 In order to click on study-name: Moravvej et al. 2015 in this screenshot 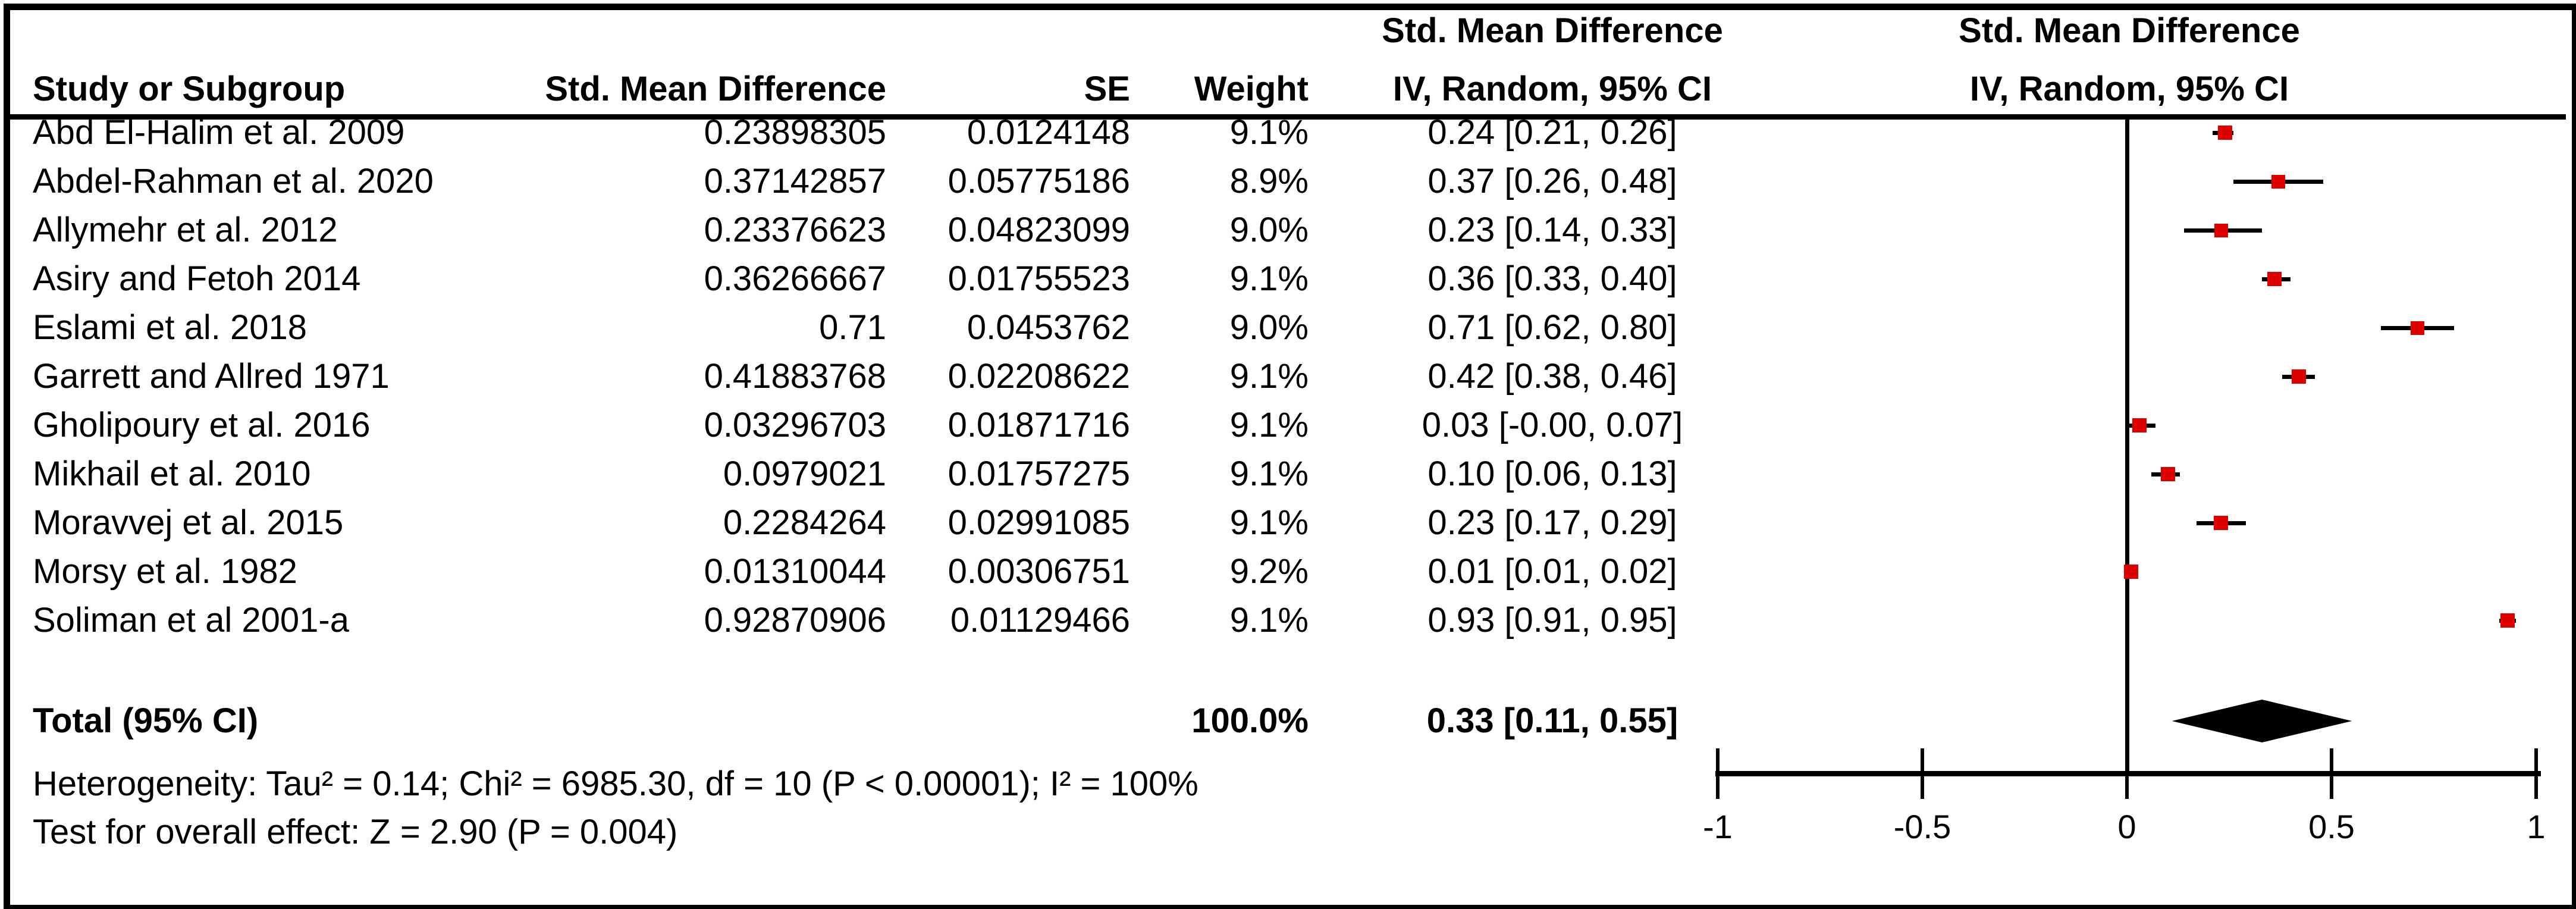, I will do `click(188, 522)`.